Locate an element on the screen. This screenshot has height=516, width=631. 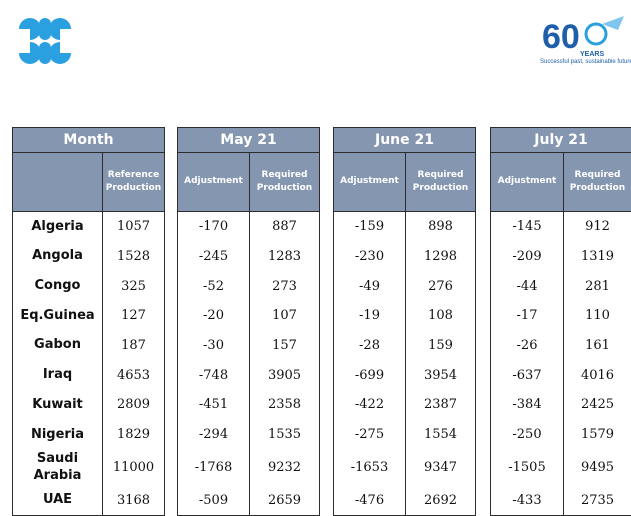
may-required-cell: 887 is located at coordinates (284, 227).